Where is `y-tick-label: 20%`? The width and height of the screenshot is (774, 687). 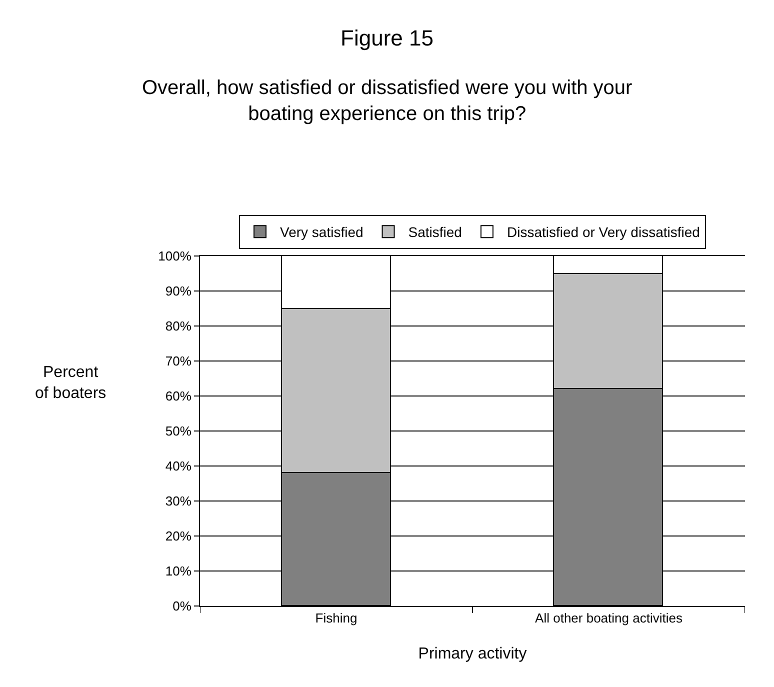
y-tick-label: 20% is located at coordinates (178, 536).